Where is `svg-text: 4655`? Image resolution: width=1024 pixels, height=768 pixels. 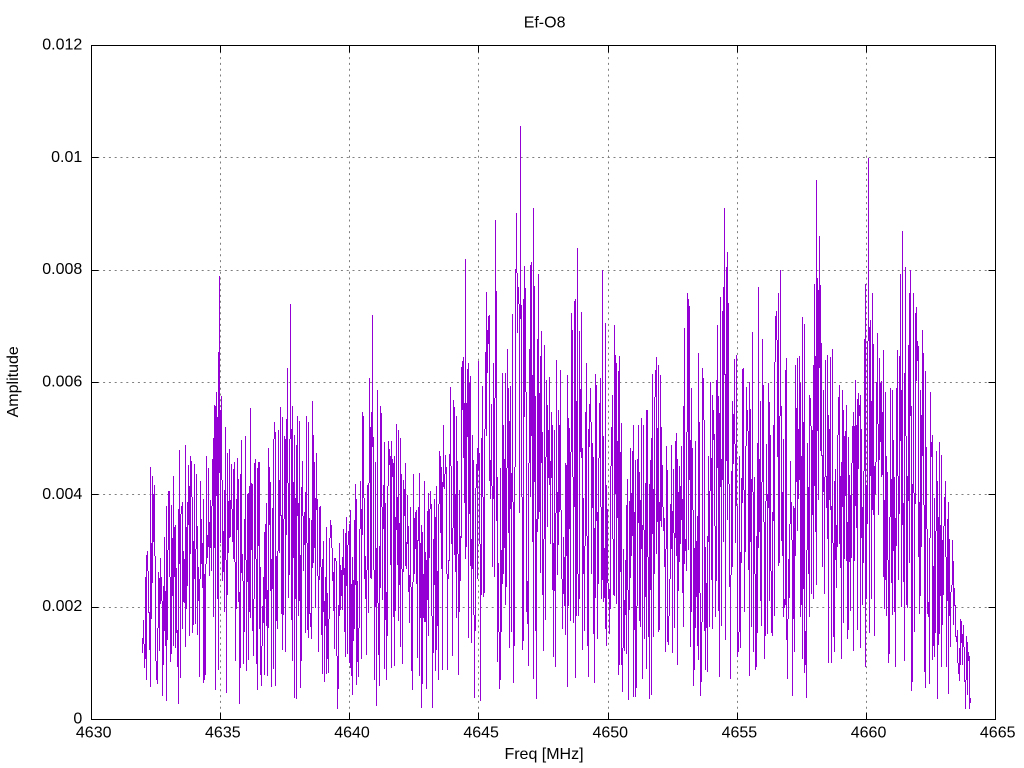
svg-text: 4655 is located at coordinates (740, 733).